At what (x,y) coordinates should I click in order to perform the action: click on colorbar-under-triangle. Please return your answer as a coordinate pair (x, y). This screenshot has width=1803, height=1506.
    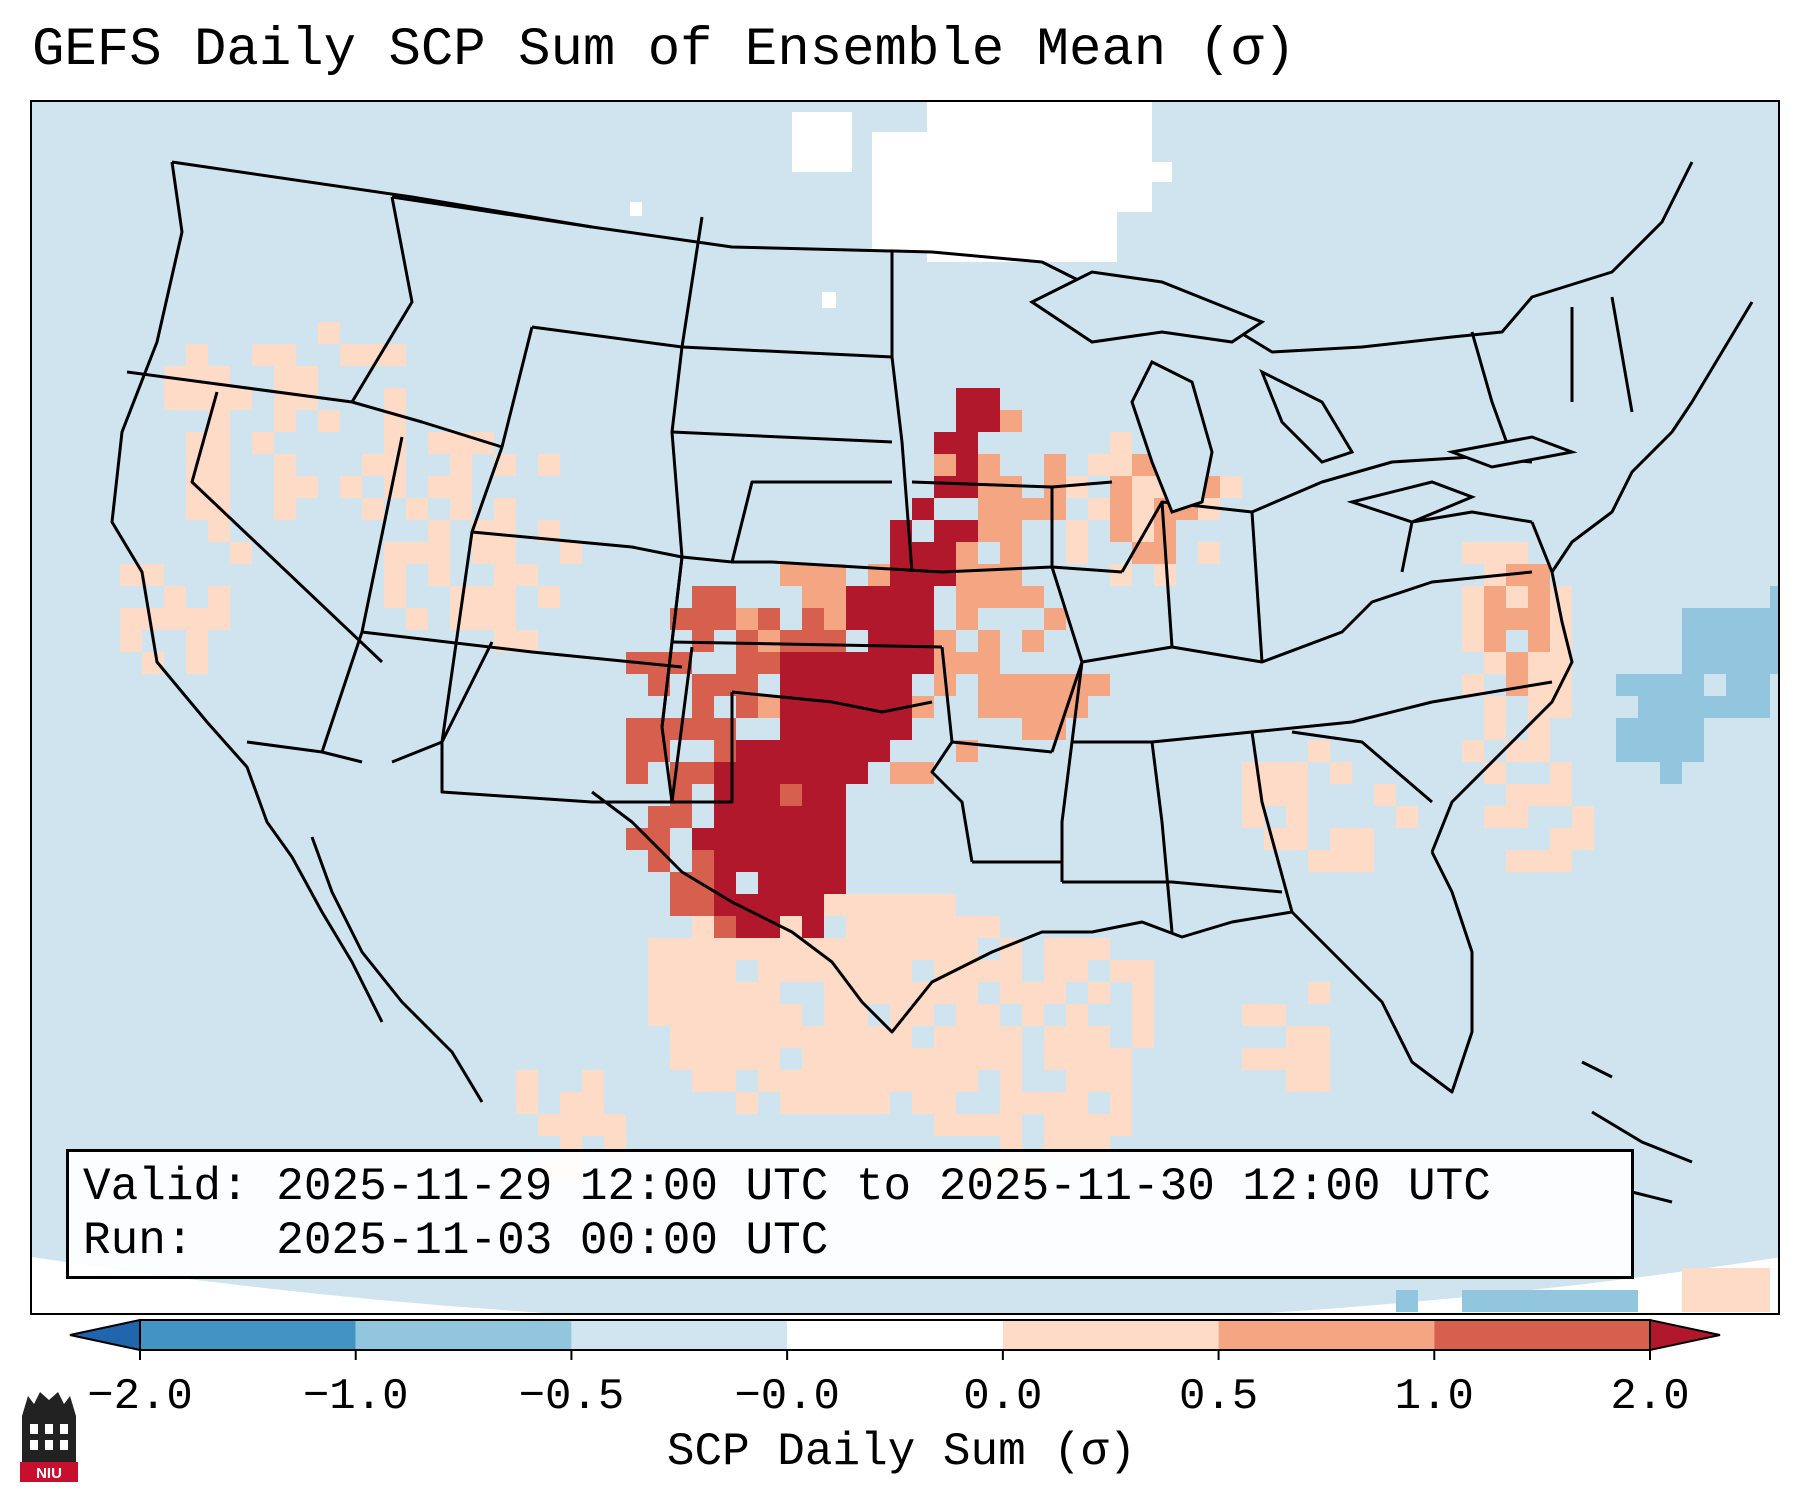
    Looking at the image, I should click on (105, 1335).